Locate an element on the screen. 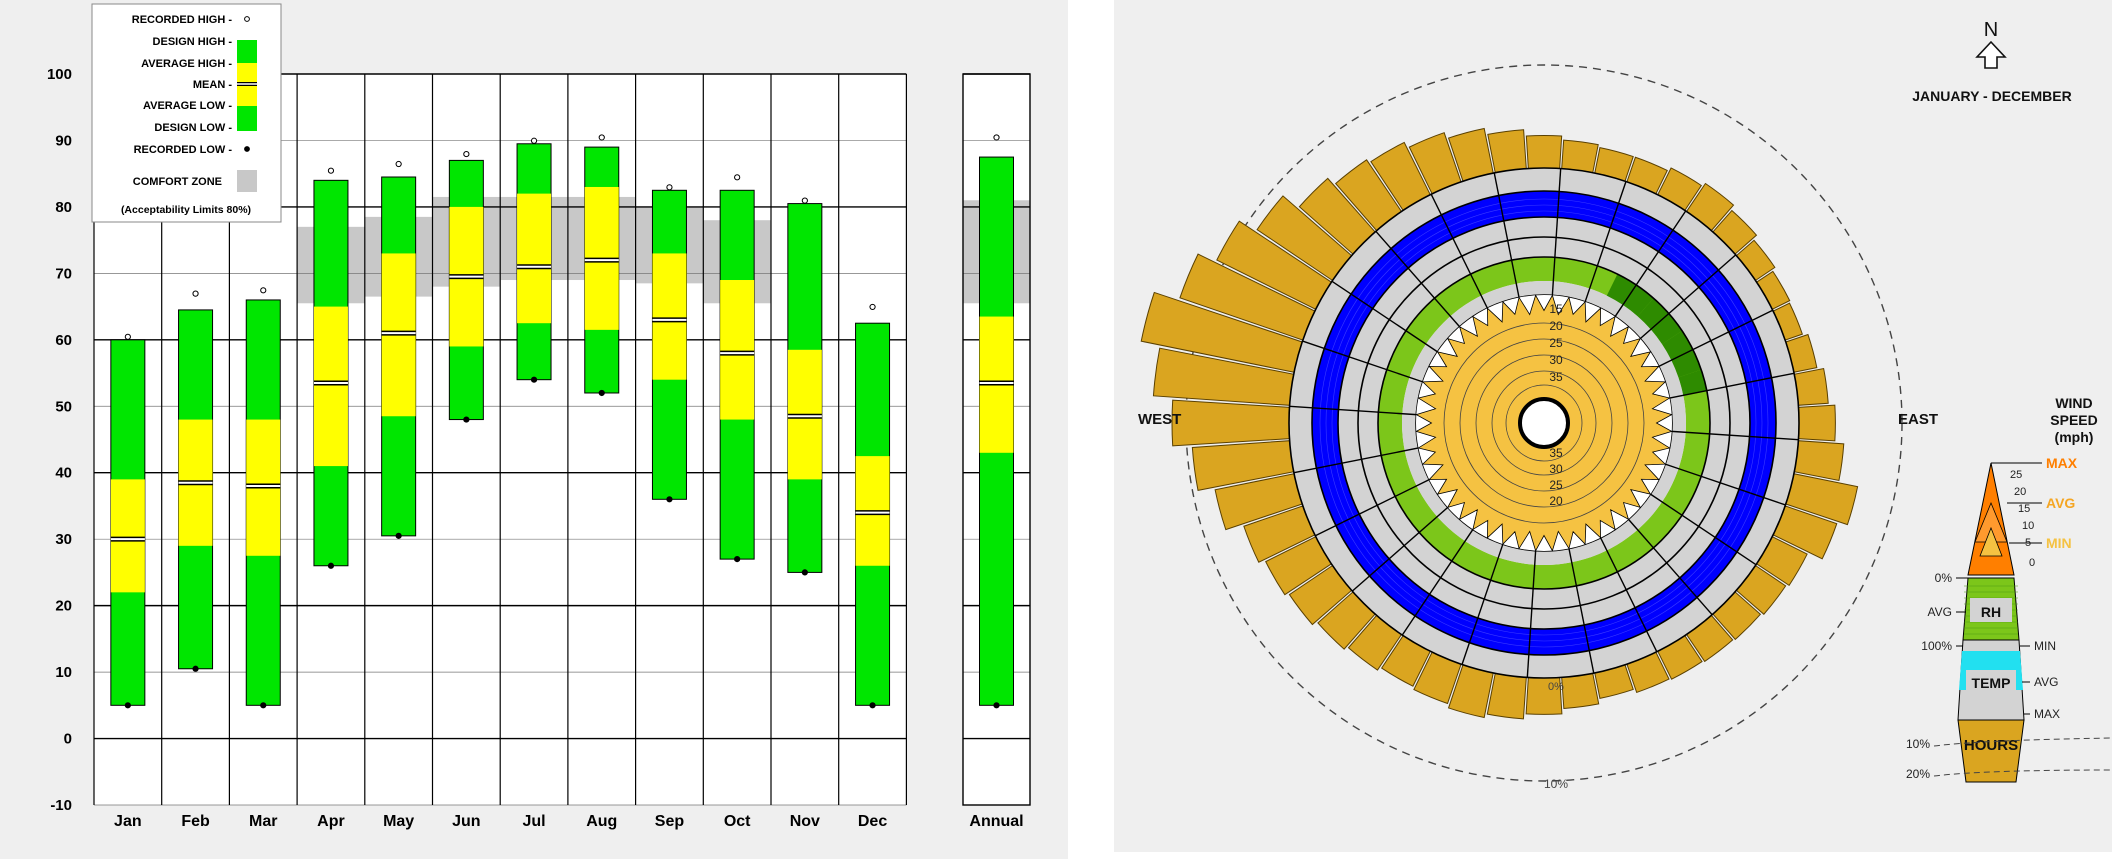  x-tick-label: May is located at coordinates (398, 821).